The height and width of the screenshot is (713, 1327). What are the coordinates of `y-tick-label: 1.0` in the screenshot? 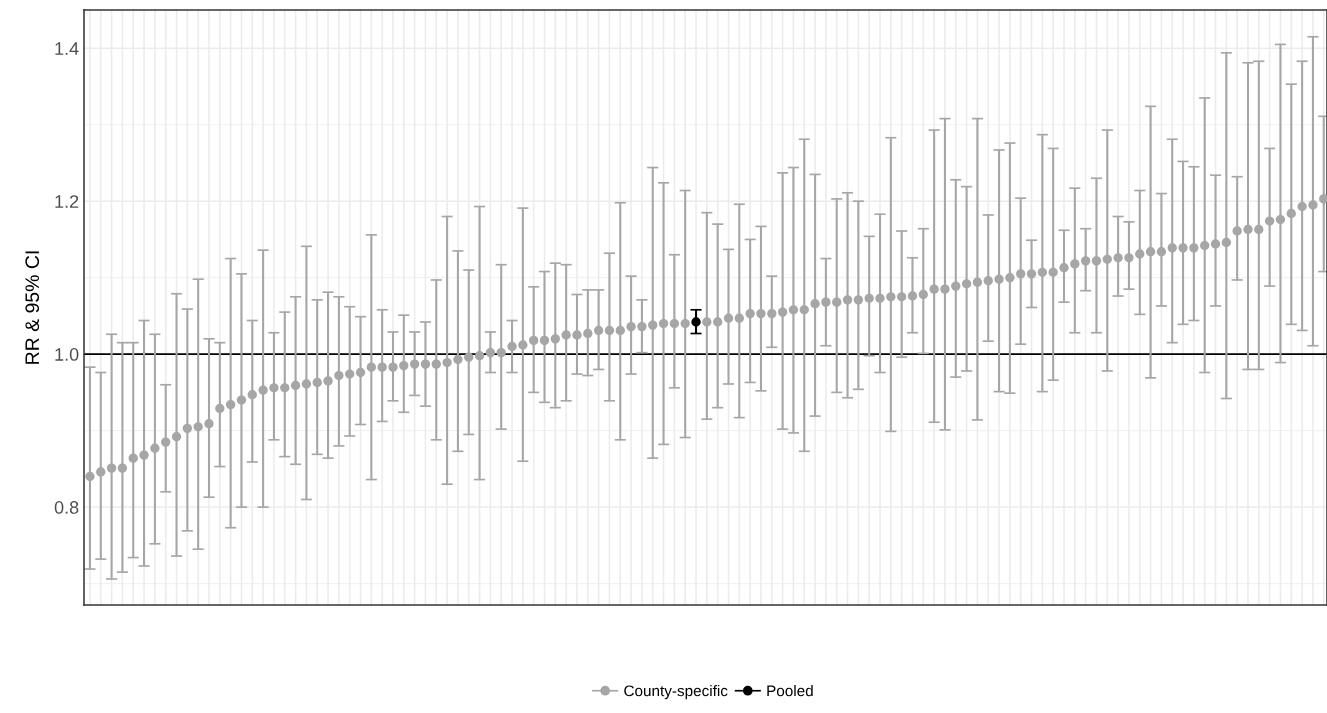 It's located at (67, 354).